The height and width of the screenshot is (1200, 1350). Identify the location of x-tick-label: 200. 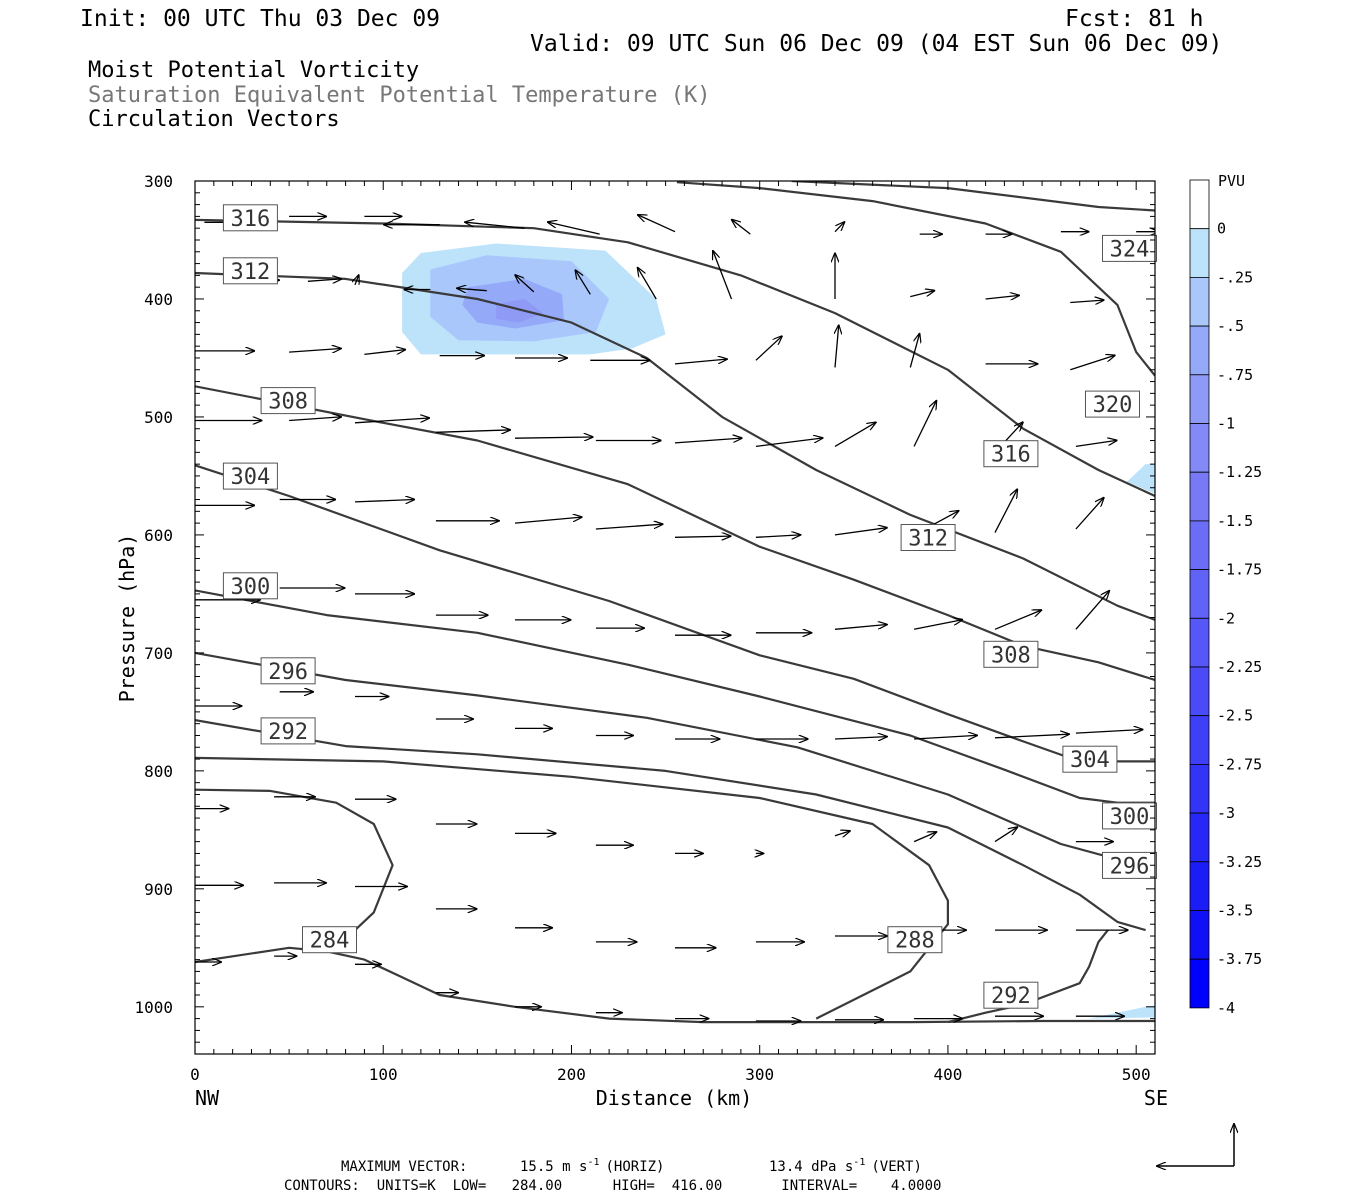
(571, 1074).